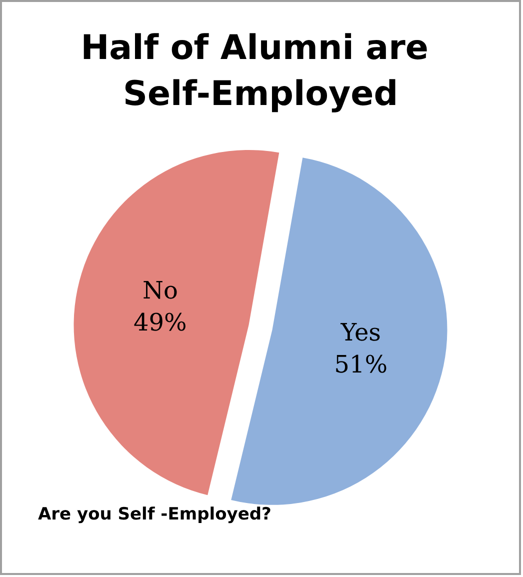 This screenshot has width=523, height=577. I want to click on data-label: 49%, so click(160, 322).